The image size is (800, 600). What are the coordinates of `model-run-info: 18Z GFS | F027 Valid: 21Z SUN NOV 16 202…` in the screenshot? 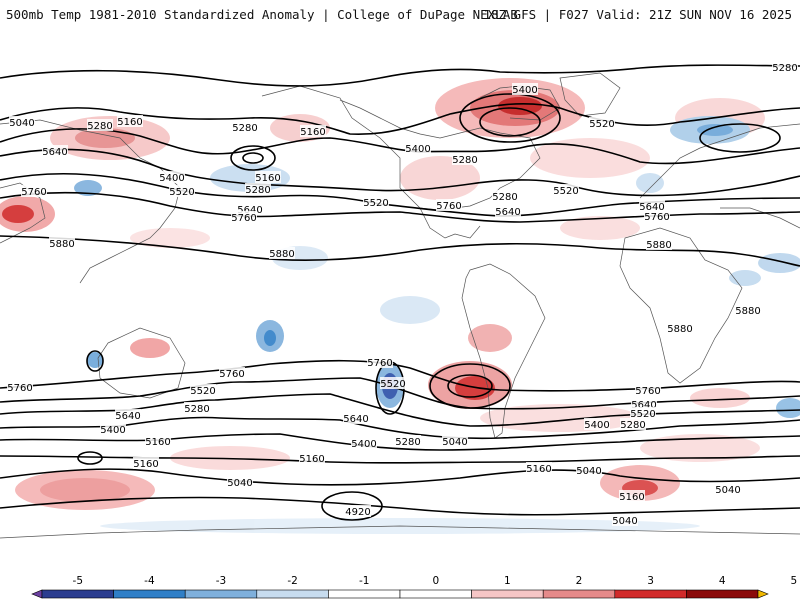 It's located at (637, 14).